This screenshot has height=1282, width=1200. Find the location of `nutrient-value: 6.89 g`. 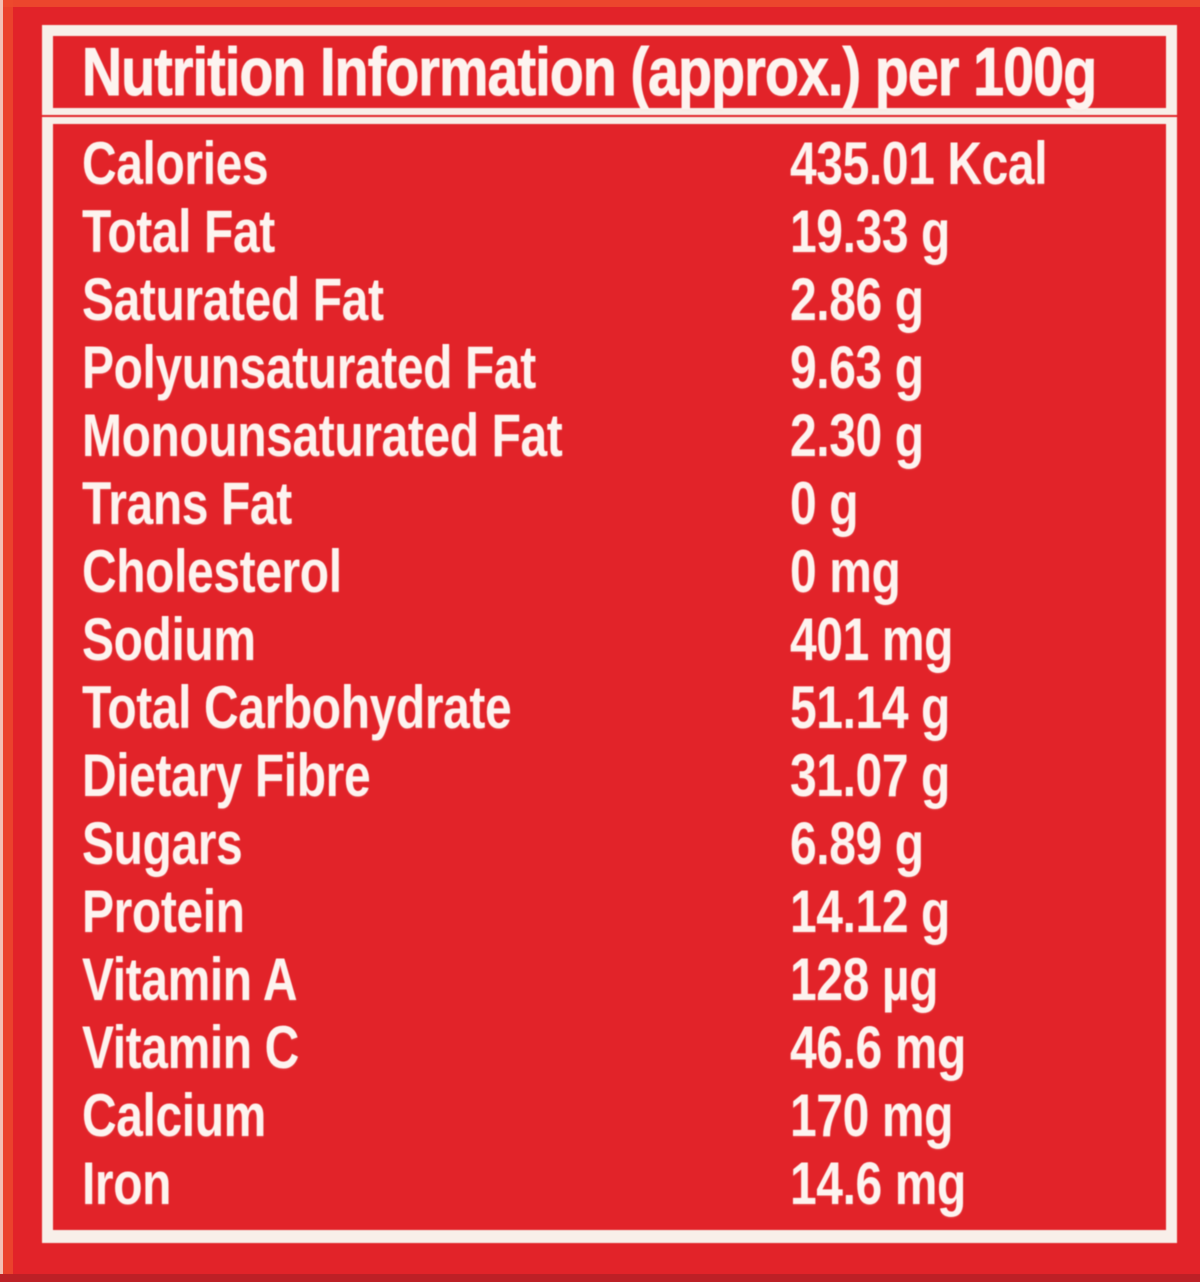

nutrient-value: 6.89 g is located at coordinates (857, 843).